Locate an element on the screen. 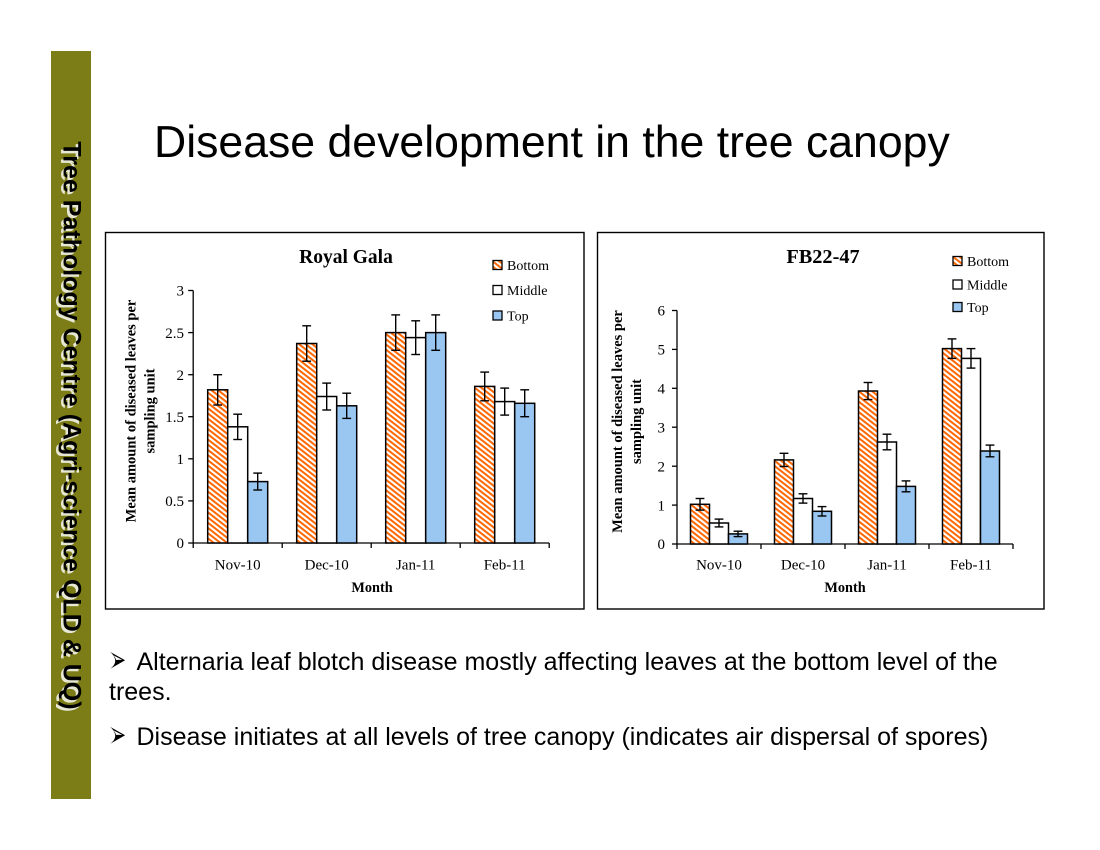  svg-text: 5 is located at coordinates (662, 351).